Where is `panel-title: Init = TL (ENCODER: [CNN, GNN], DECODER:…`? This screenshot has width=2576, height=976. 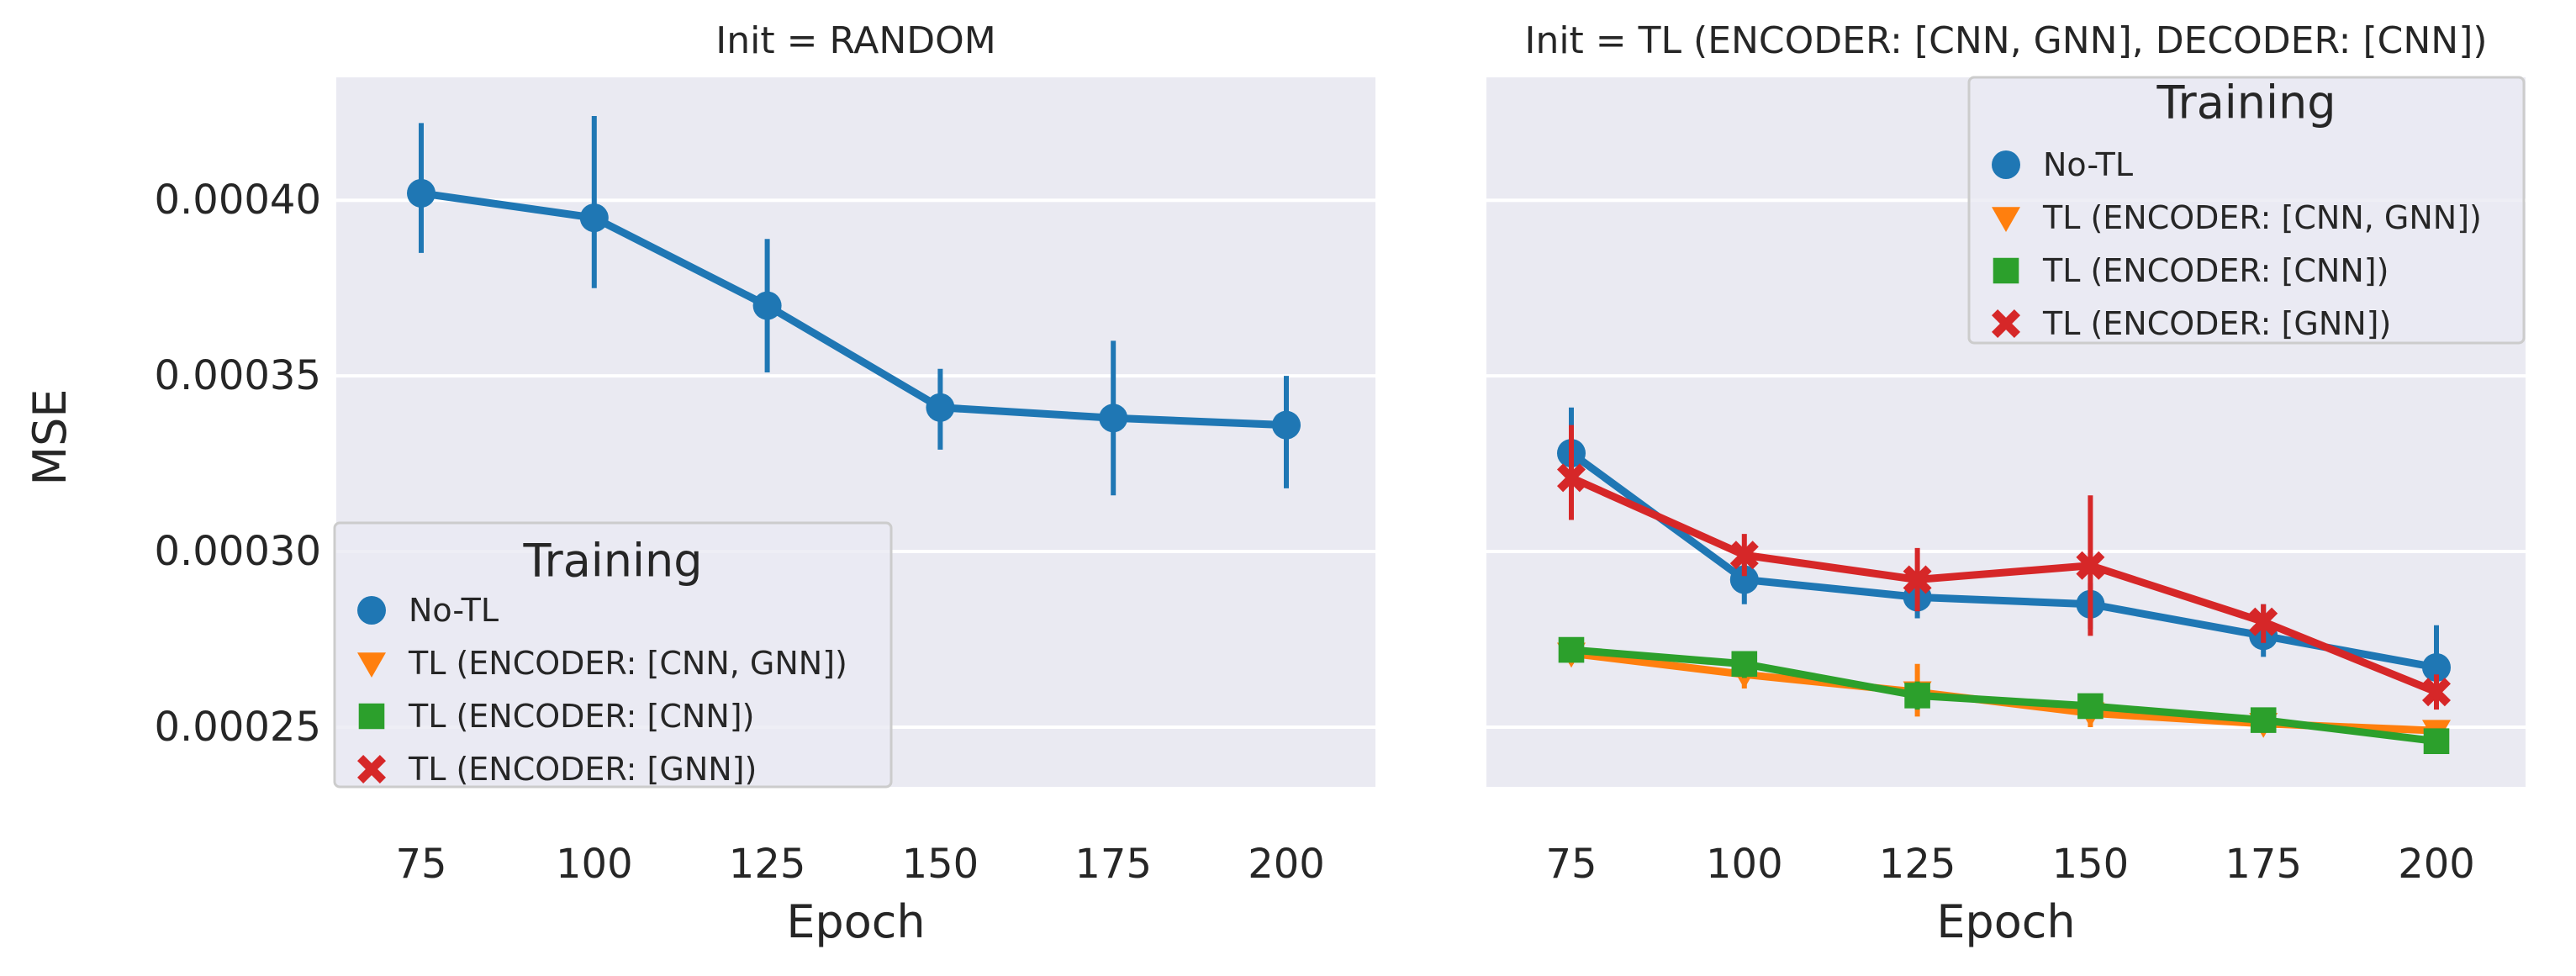
panel-title: Init = TL (ENCODER: [CNN, GNN], DECODER:… is located at coordinates (2006, 40).